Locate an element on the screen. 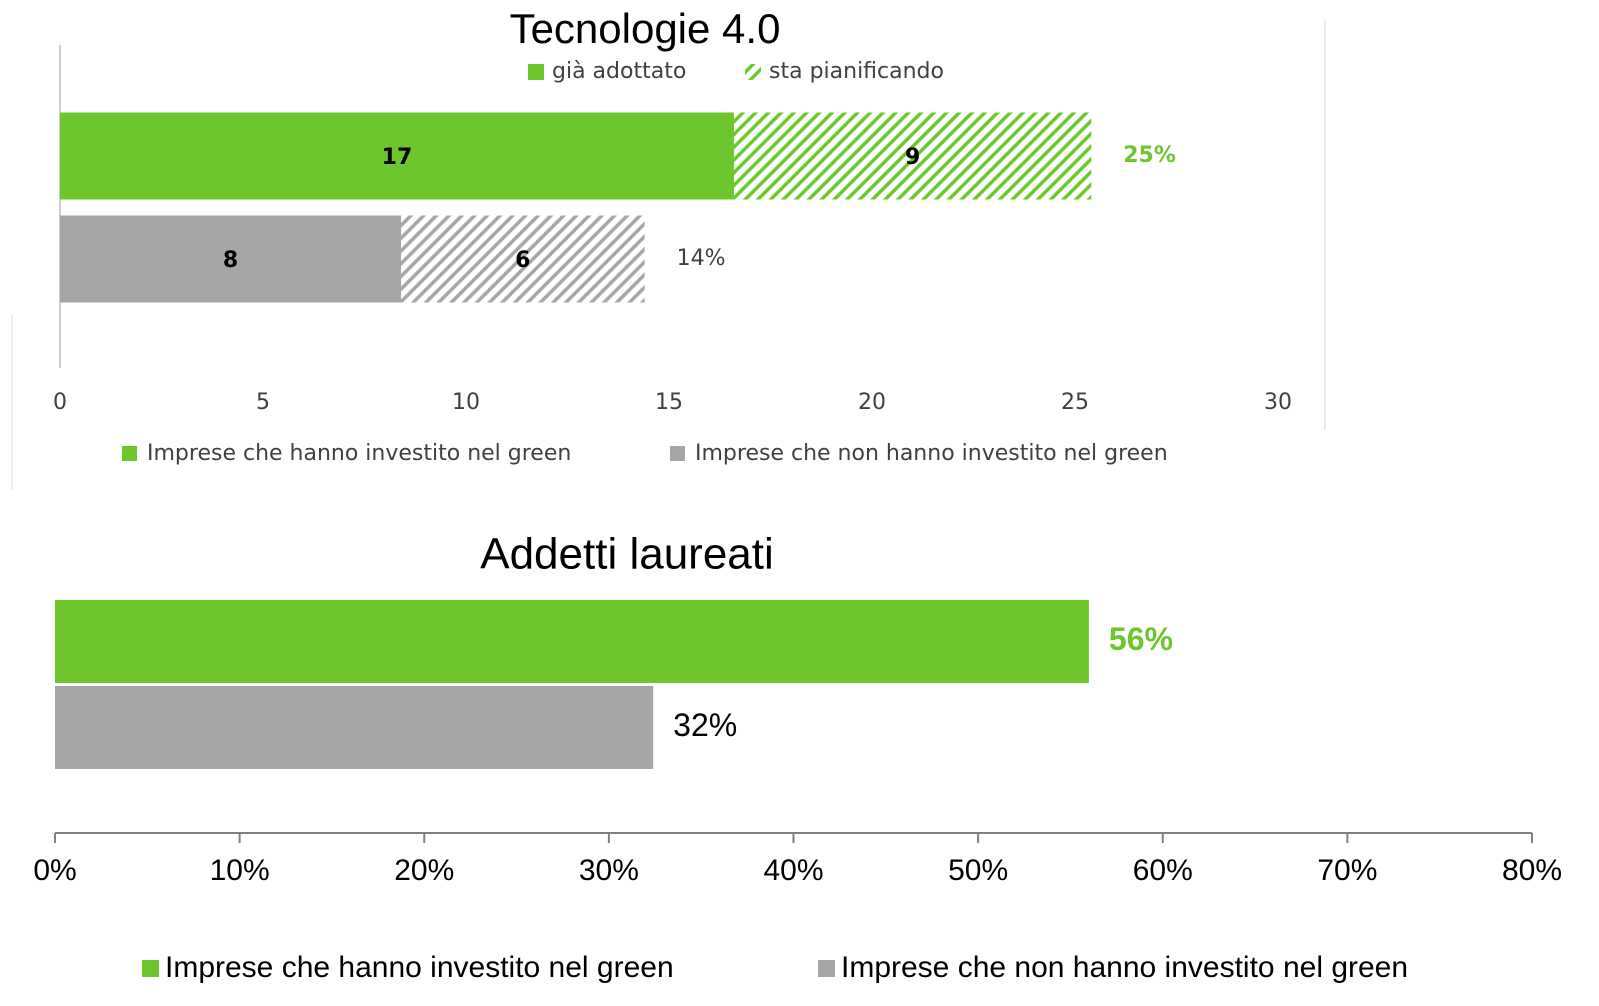  x-tick-label: 0 is located at coordinates (60, 402).